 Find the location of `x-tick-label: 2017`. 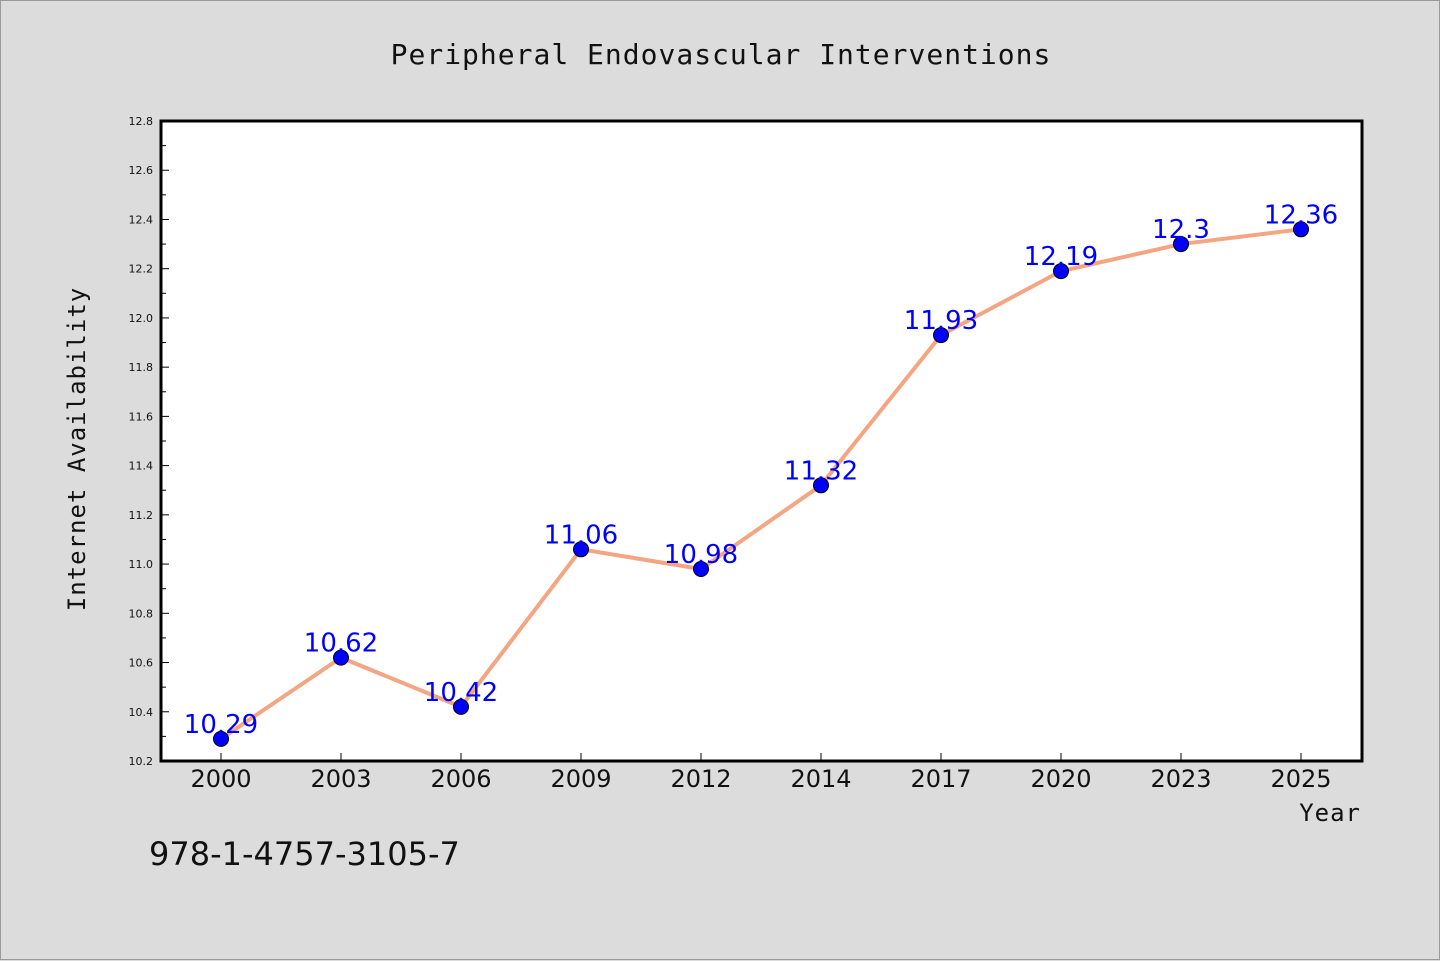

x-tick-label: 2017 is located at coordinates (940, 779).